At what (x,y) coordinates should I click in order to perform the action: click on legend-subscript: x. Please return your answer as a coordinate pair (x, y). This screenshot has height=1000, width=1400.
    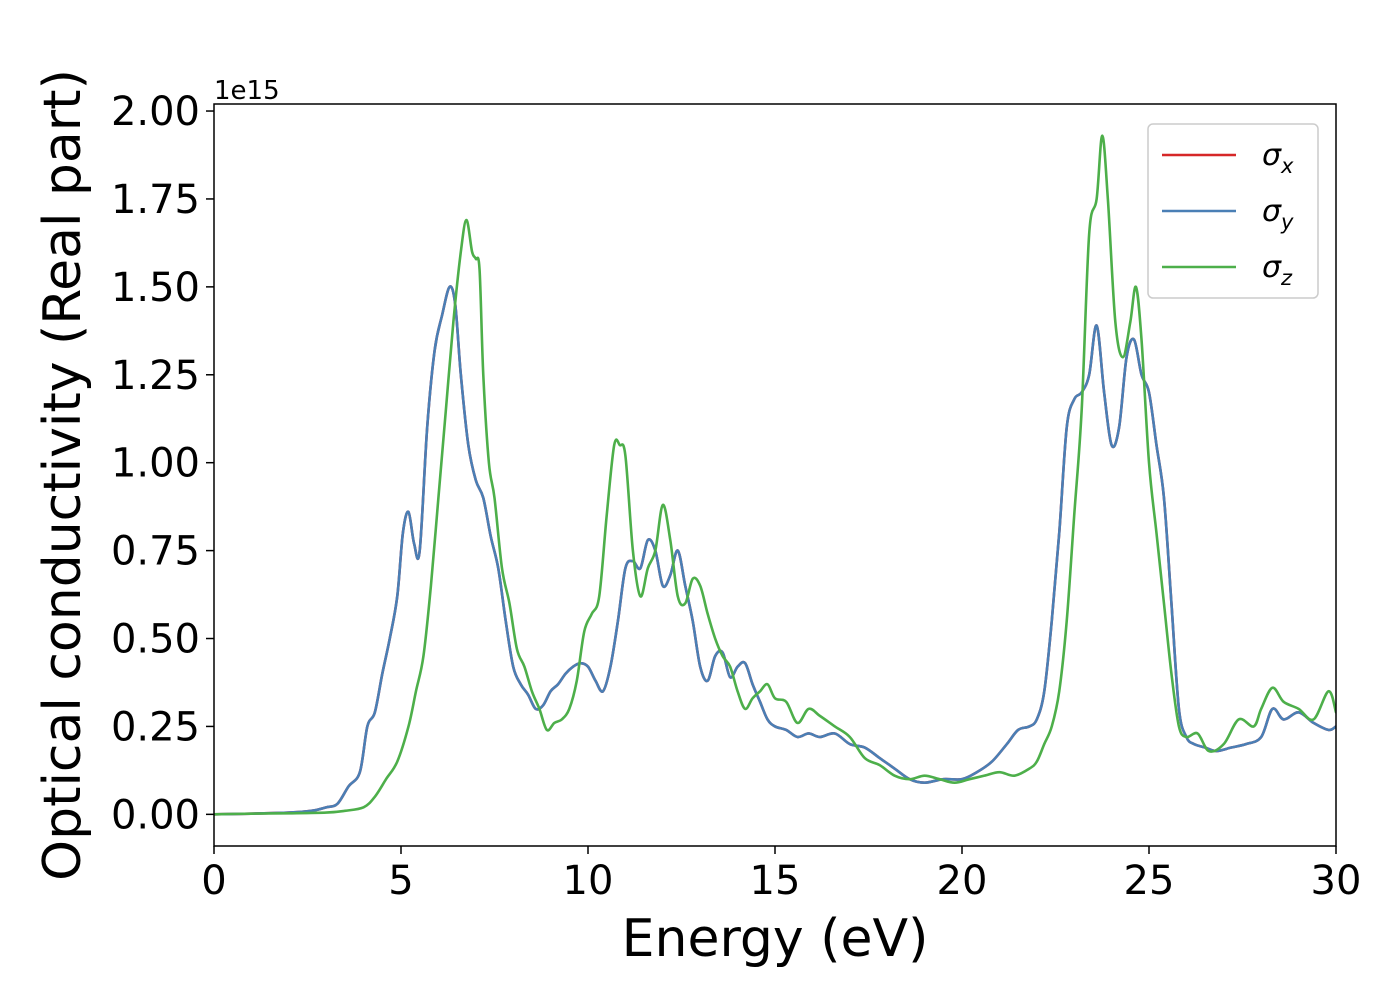
    Looking at the image, I should click on (1287, 166).